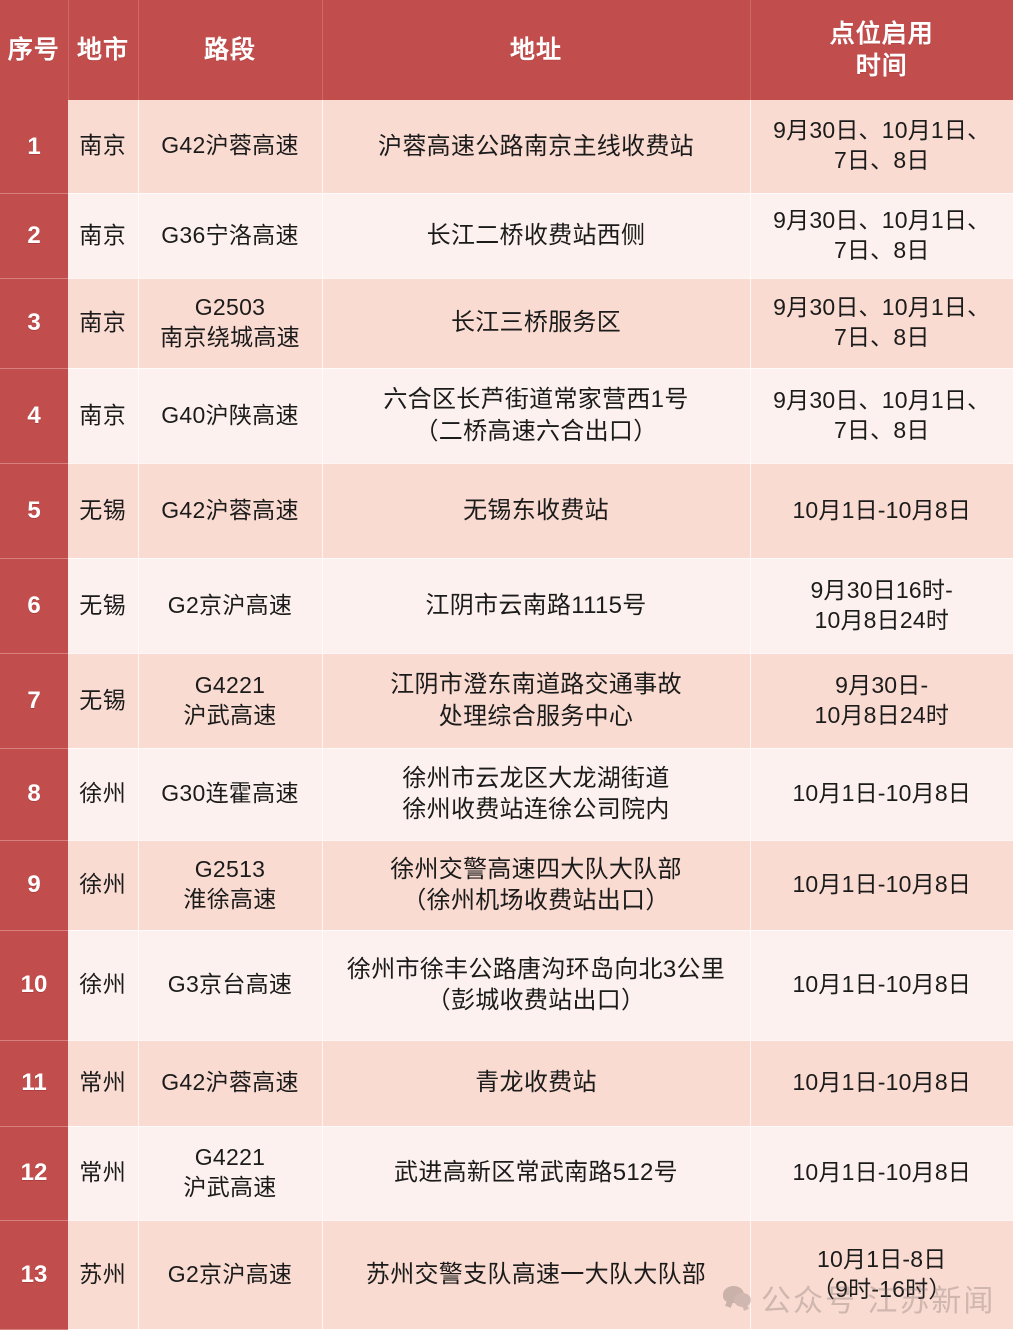  Describe the element at coordinates (882, 1260) in the screenshot. I see `row-time-cell-line: 10月1日-8日` at that location.